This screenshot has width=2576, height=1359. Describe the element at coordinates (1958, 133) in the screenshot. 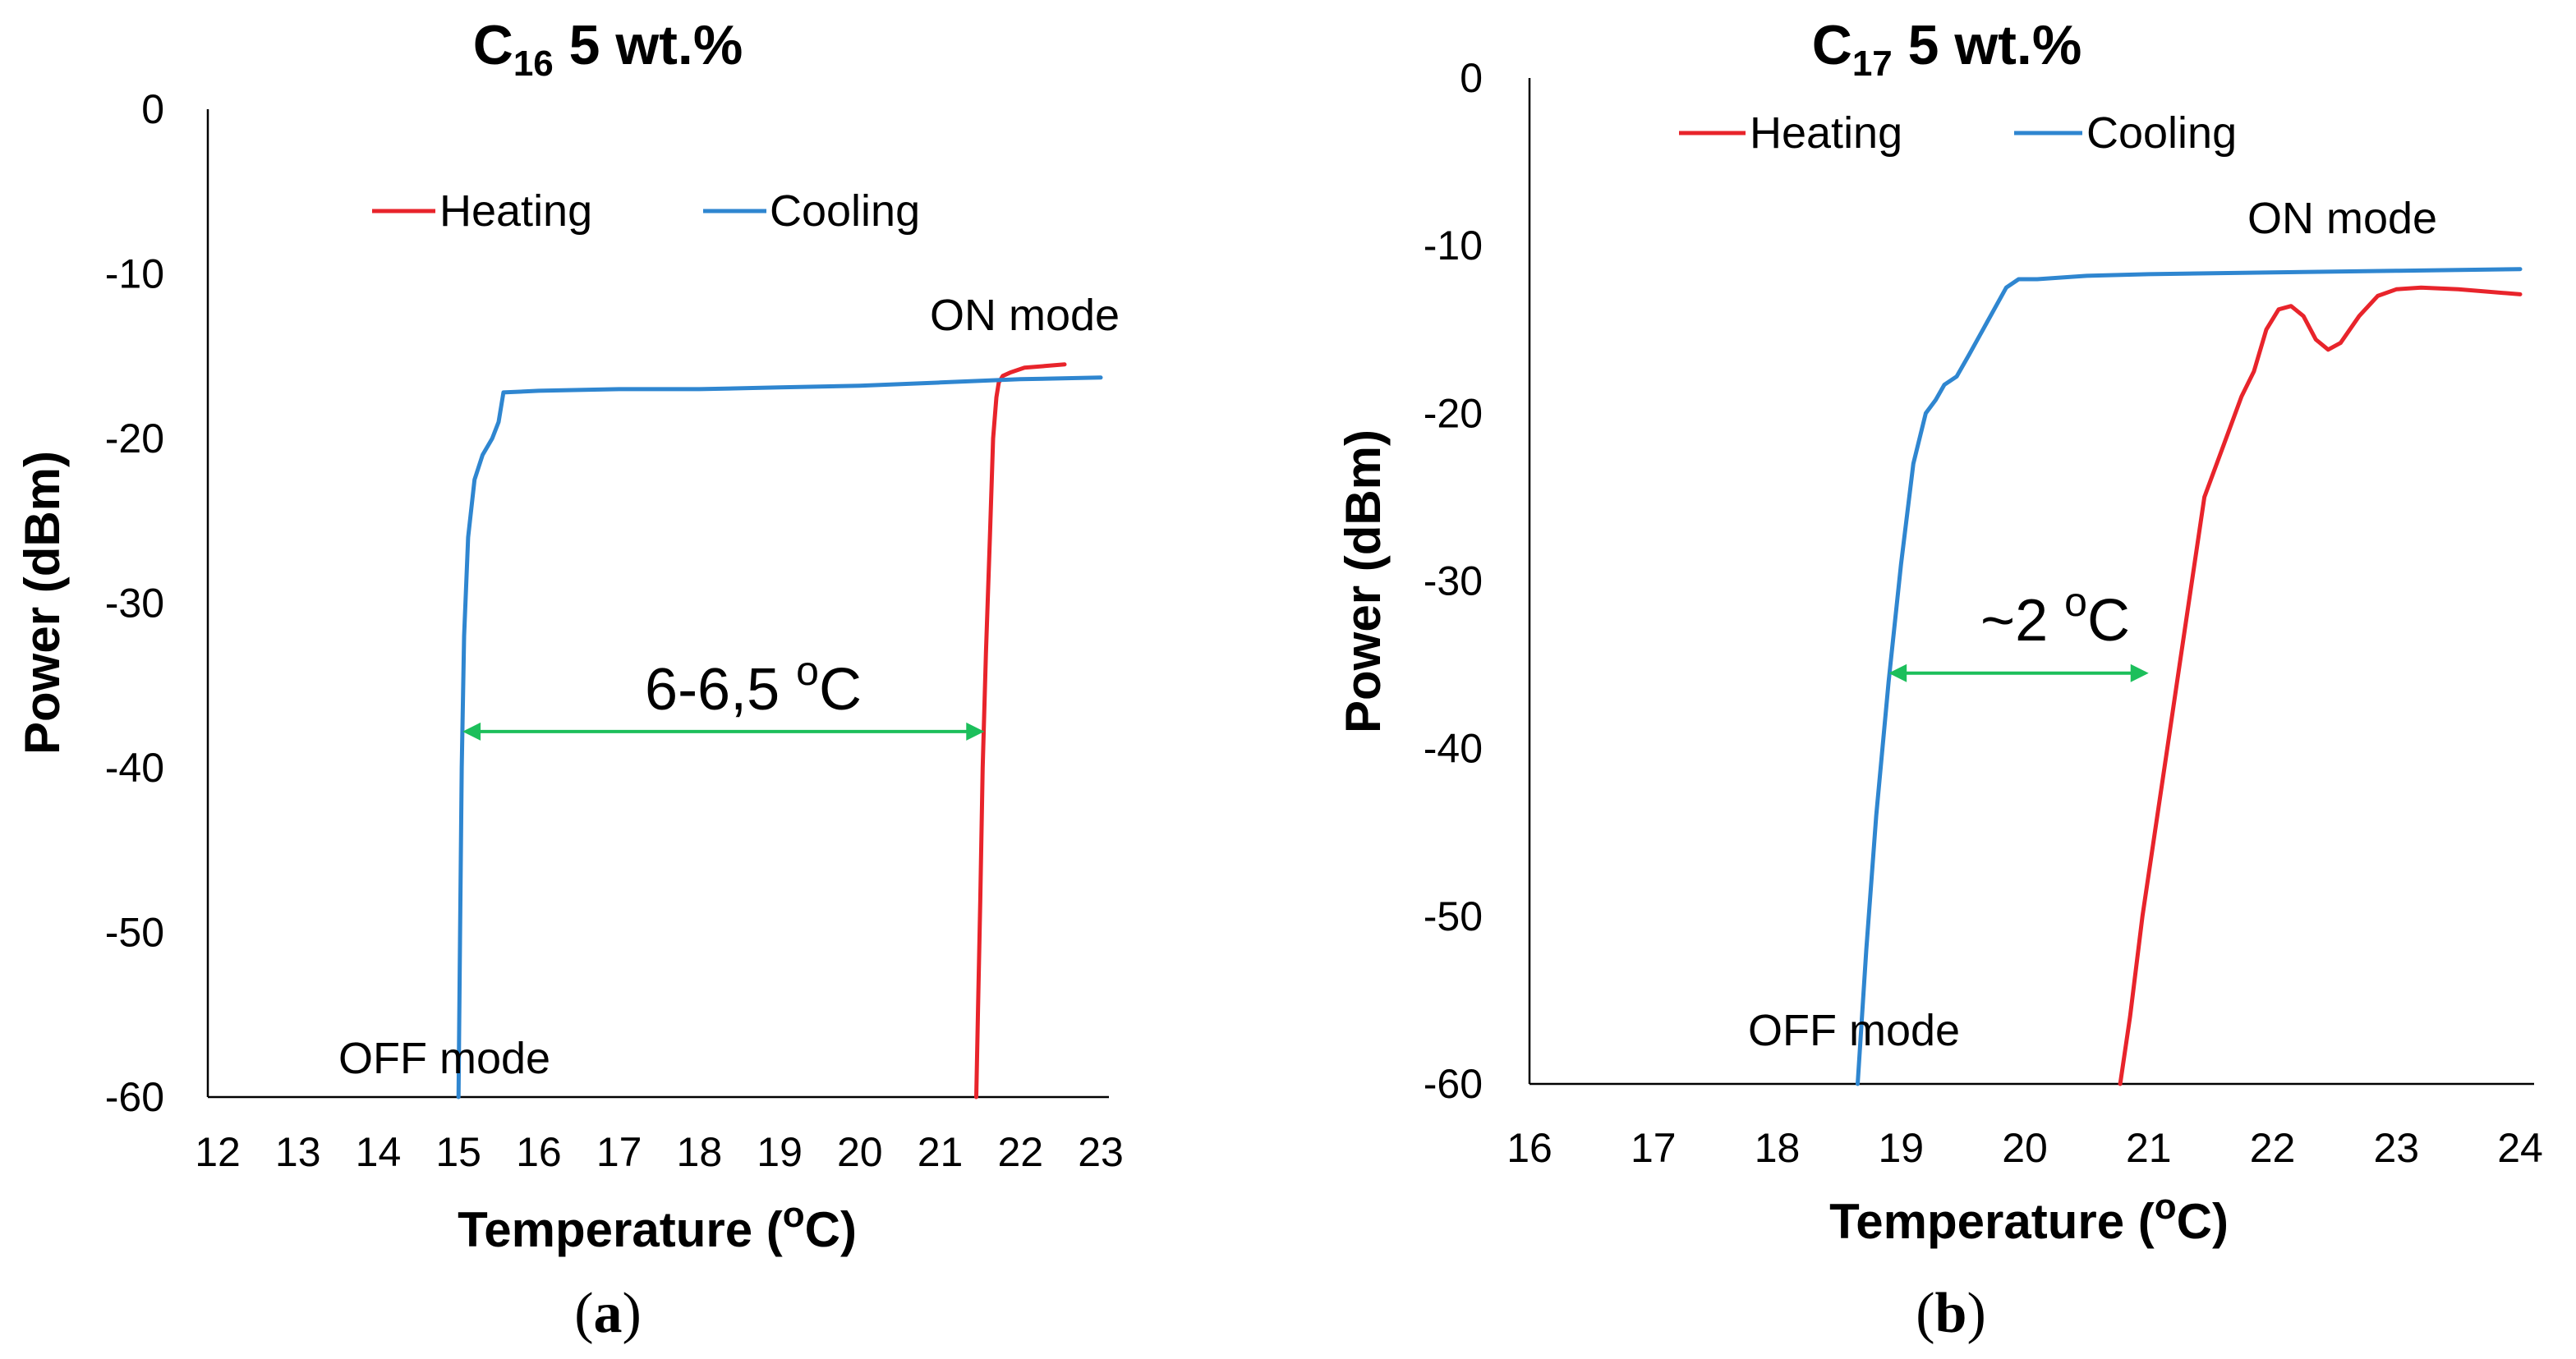

I see `chart-b-legend: Heating Cooling` at that location.